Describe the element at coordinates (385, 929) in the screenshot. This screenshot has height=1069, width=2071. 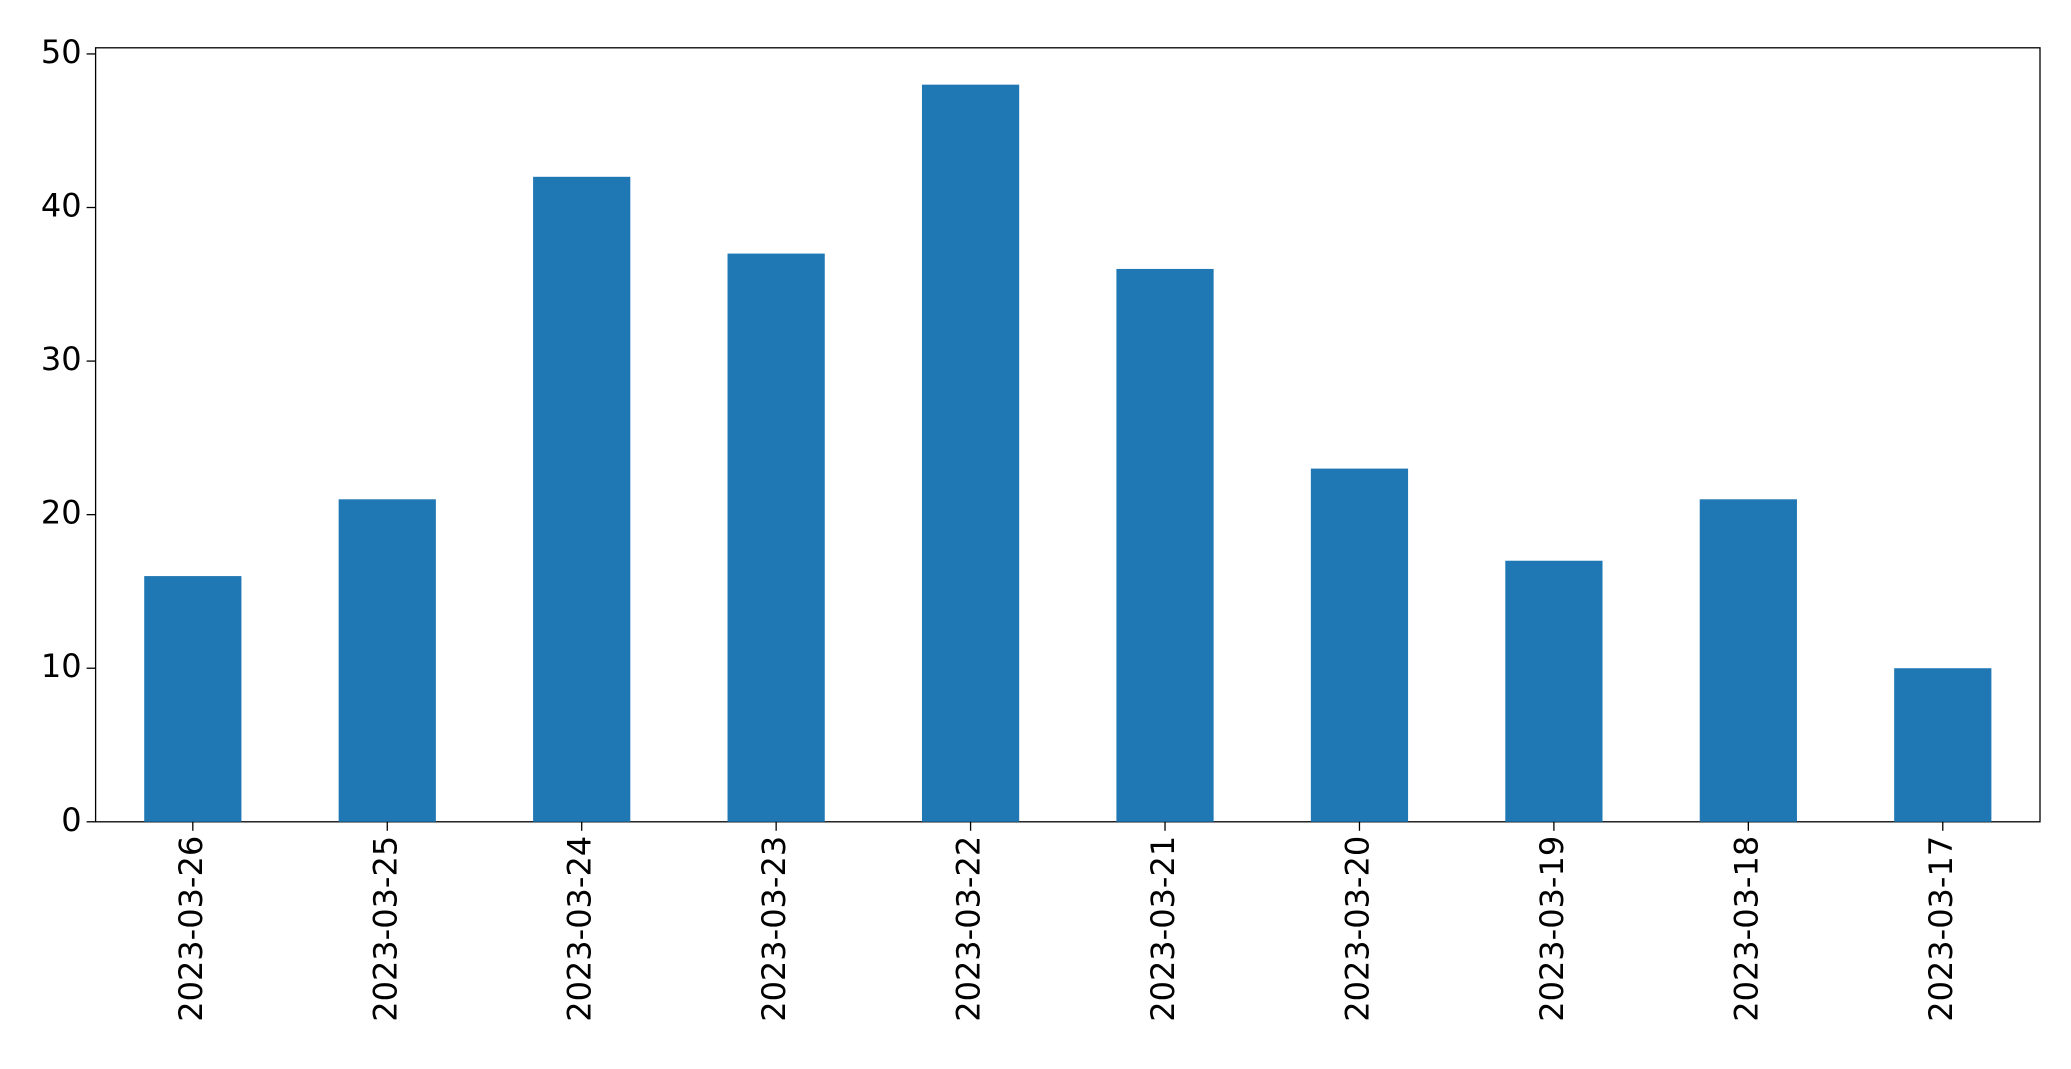
I see `x-tick-label: 2023-03-25` at that location.